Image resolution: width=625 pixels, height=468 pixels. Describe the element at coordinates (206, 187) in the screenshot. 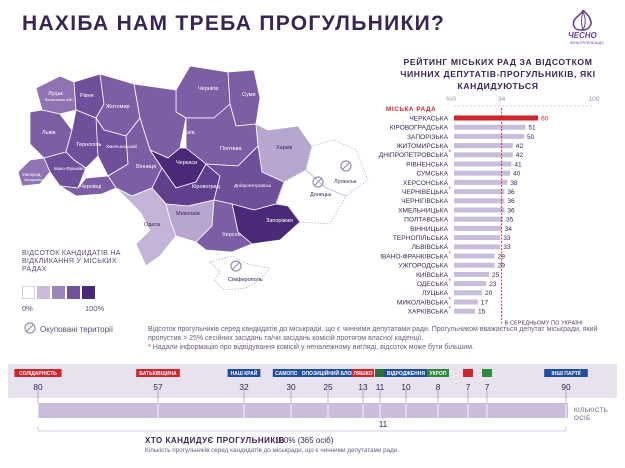

I see `map-label-kirovohrad: Кіровоград` at that location.